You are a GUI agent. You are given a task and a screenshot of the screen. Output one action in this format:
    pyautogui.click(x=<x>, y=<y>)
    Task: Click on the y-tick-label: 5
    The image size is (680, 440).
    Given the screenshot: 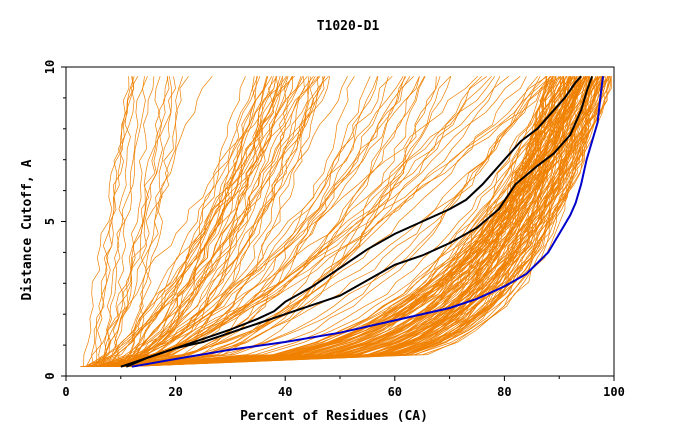 What is the action you would take?
    pyautogui.click(x=50, y=221)
    